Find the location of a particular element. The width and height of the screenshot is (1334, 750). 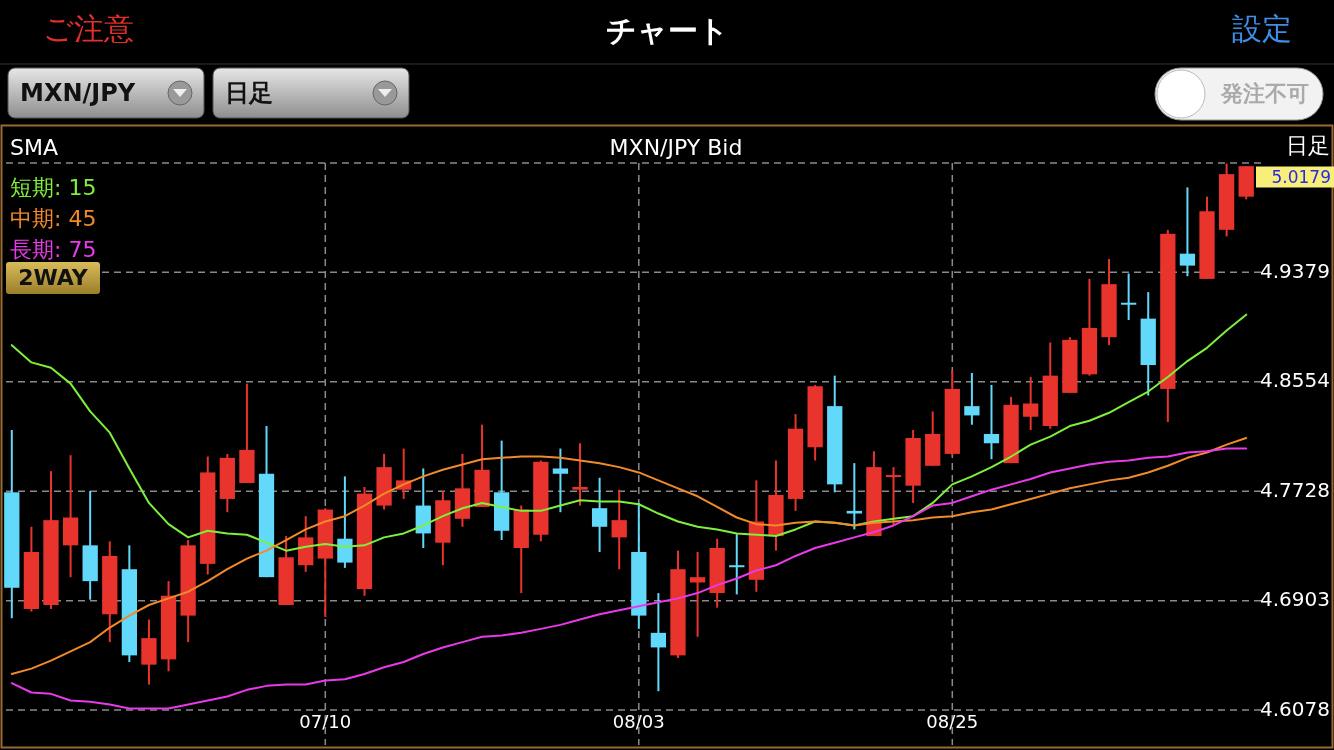

toggle: 発注不可 is located at coordinates (1239, 94).